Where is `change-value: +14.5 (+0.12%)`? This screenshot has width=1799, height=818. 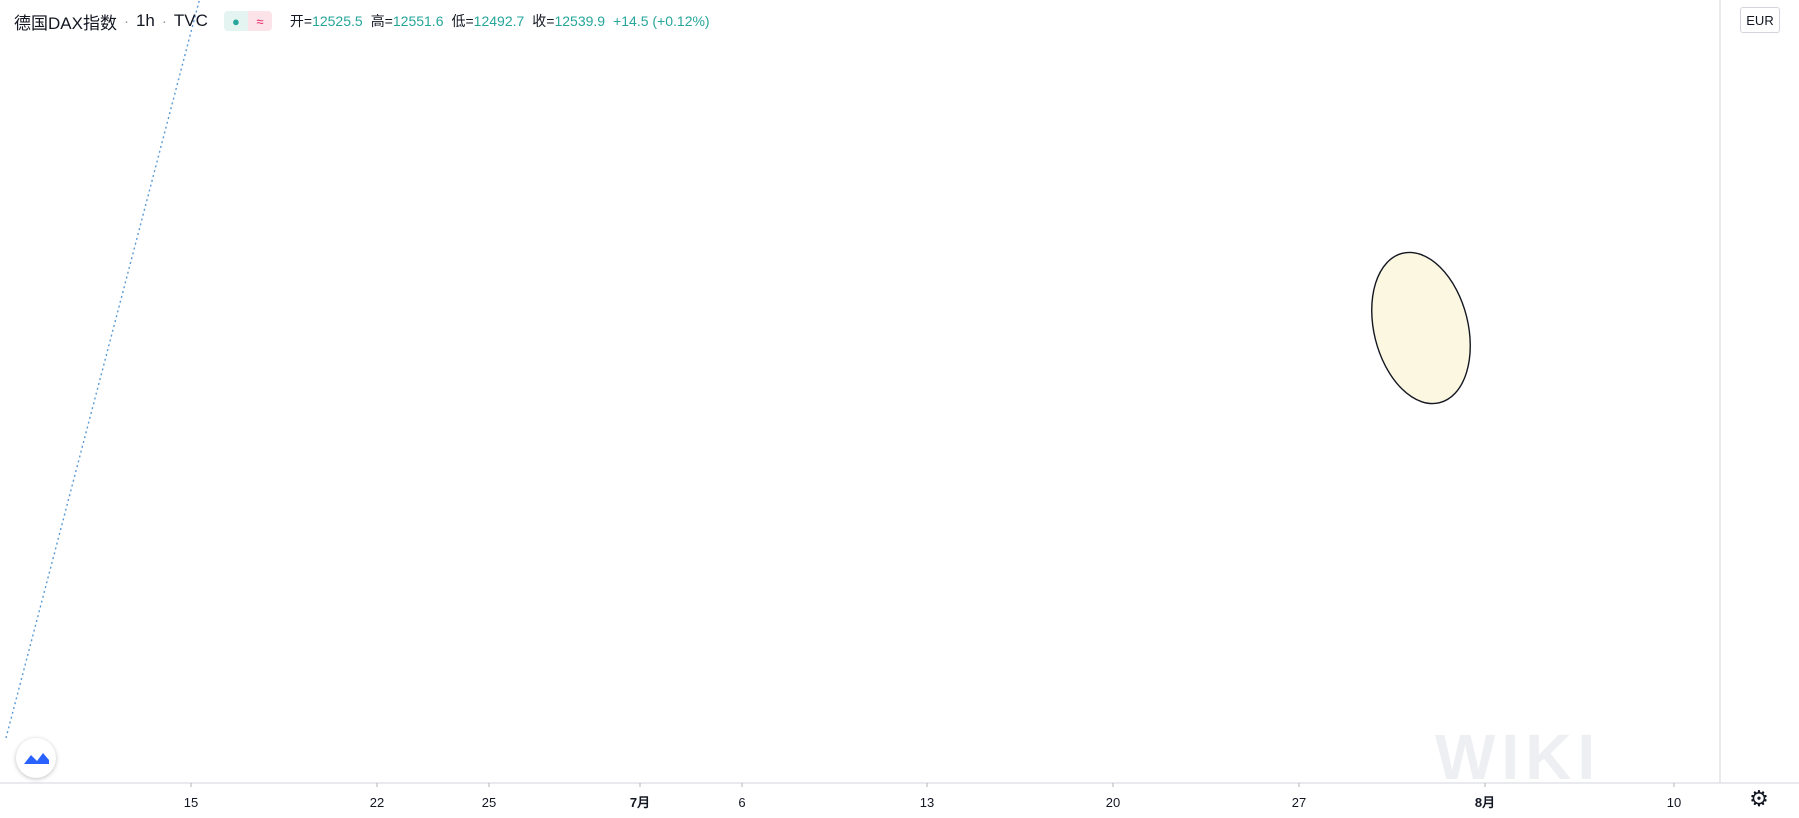
change-value: +14.5 (+0.12%) is located at coordinates (661, 21).